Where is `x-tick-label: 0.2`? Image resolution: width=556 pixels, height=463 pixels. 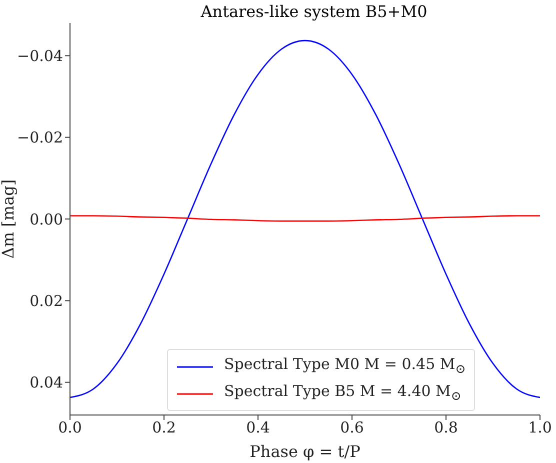 x-tick-label: 0.2 is located at coordinates (164, 427).